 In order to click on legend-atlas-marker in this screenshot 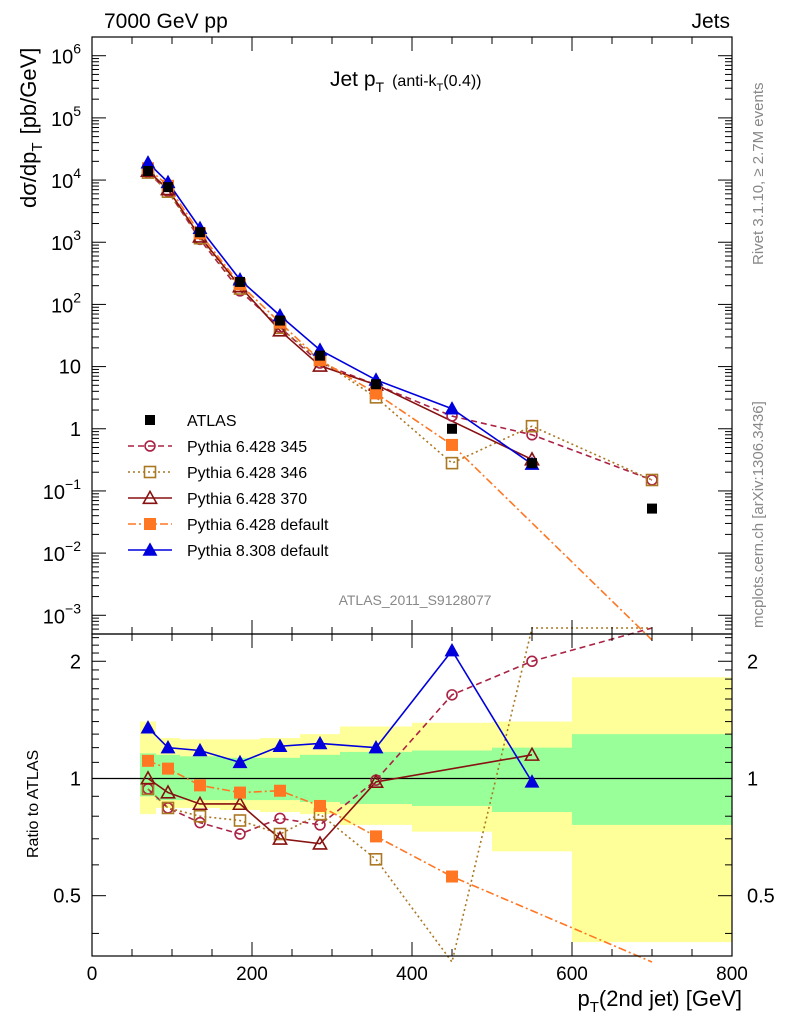, I will do `click(150, 420)`.